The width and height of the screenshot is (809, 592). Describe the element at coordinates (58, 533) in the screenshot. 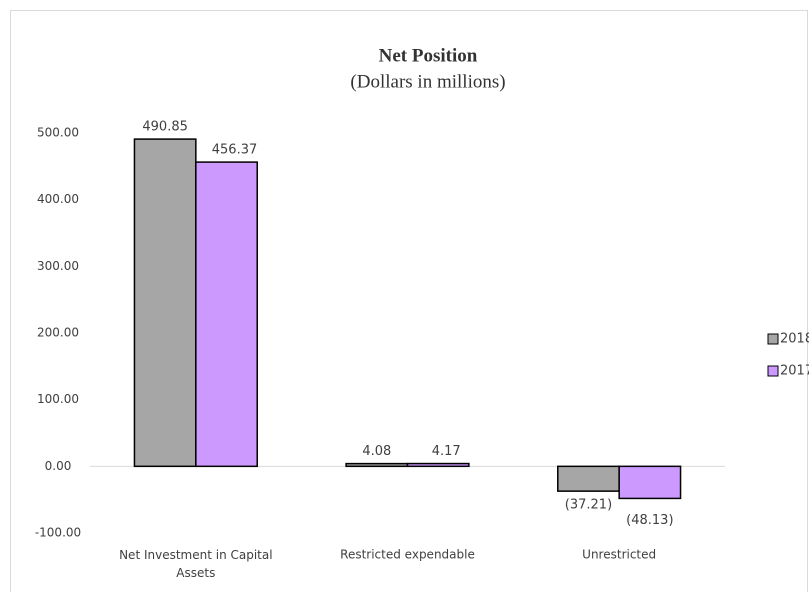

I see `y-tick-label: -100.00` at that location.